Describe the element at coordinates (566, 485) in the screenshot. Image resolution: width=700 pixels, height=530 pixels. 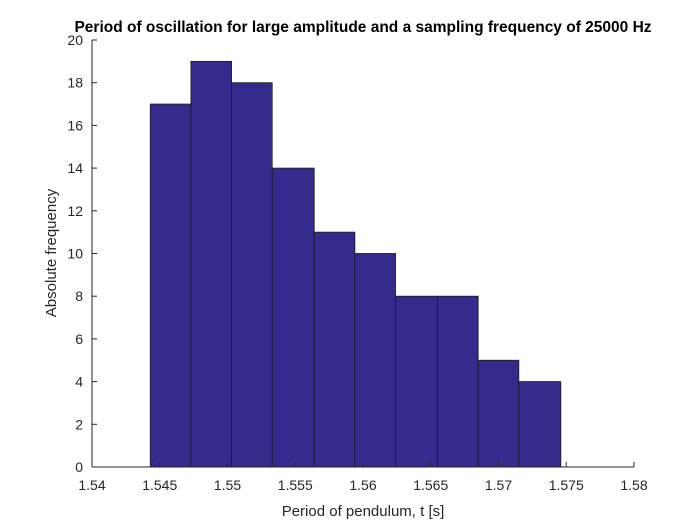
I see `x-tick-label: 1.575` at that location.